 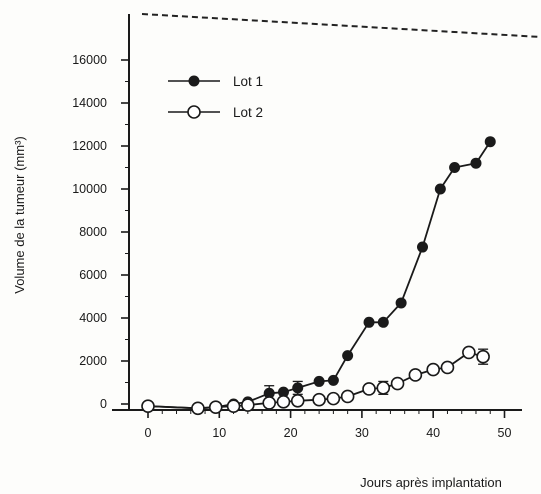 I want to click on y-axis-title: Volume de la tumeur (mm³), so click(x=19, y=215).